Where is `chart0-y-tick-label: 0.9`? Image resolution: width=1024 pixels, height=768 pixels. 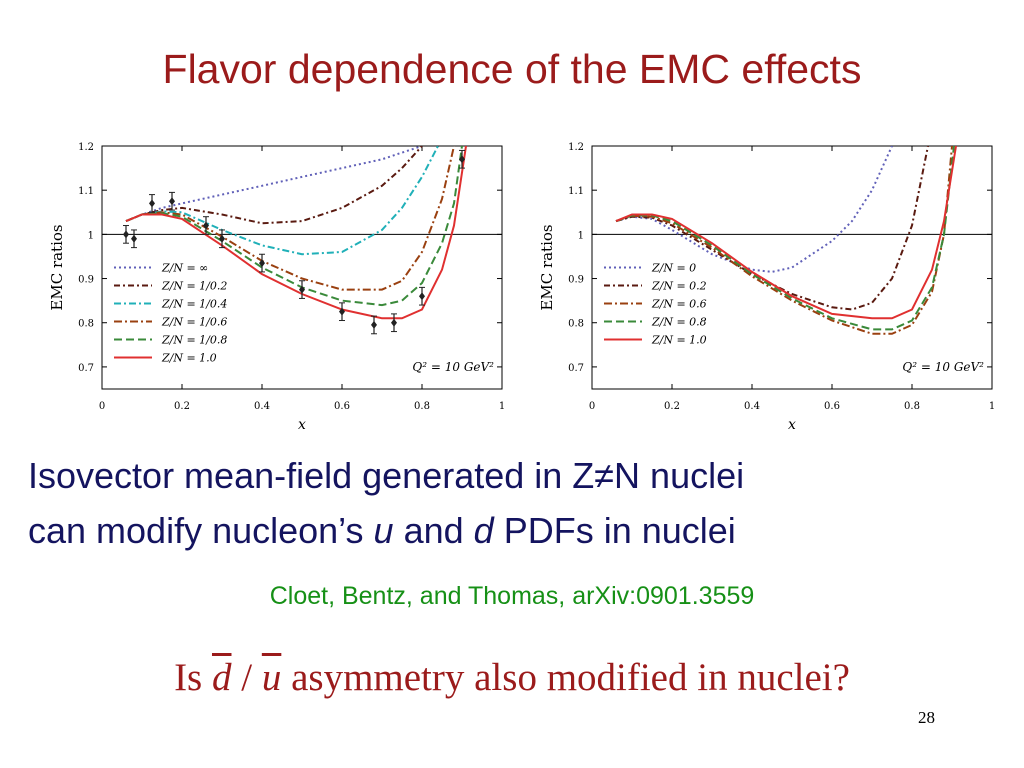 chart0-y-tick-label: 0.9 is located at coordinates (86, 280).